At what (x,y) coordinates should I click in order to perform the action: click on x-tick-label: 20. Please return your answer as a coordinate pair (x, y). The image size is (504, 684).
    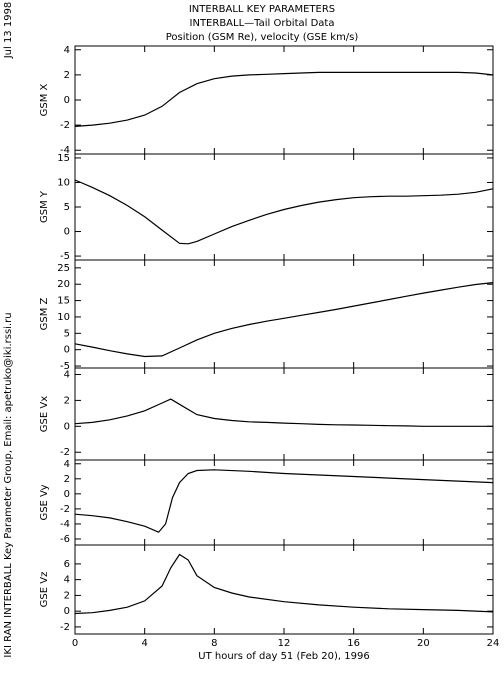
    Looking at the image, I should click on (423, 643).